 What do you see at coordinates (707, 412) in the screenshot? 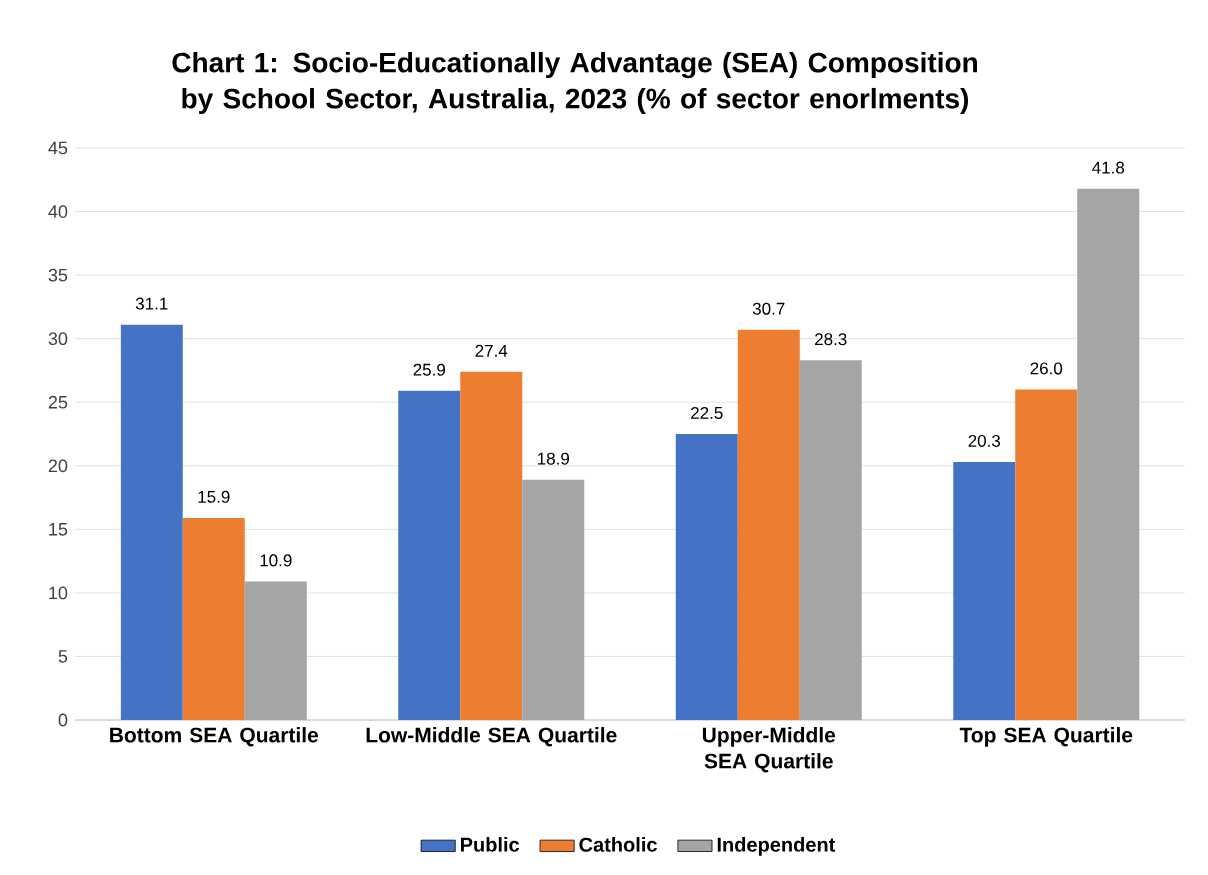
I see `data-label: 22.5` at bounding box center [707, 412].